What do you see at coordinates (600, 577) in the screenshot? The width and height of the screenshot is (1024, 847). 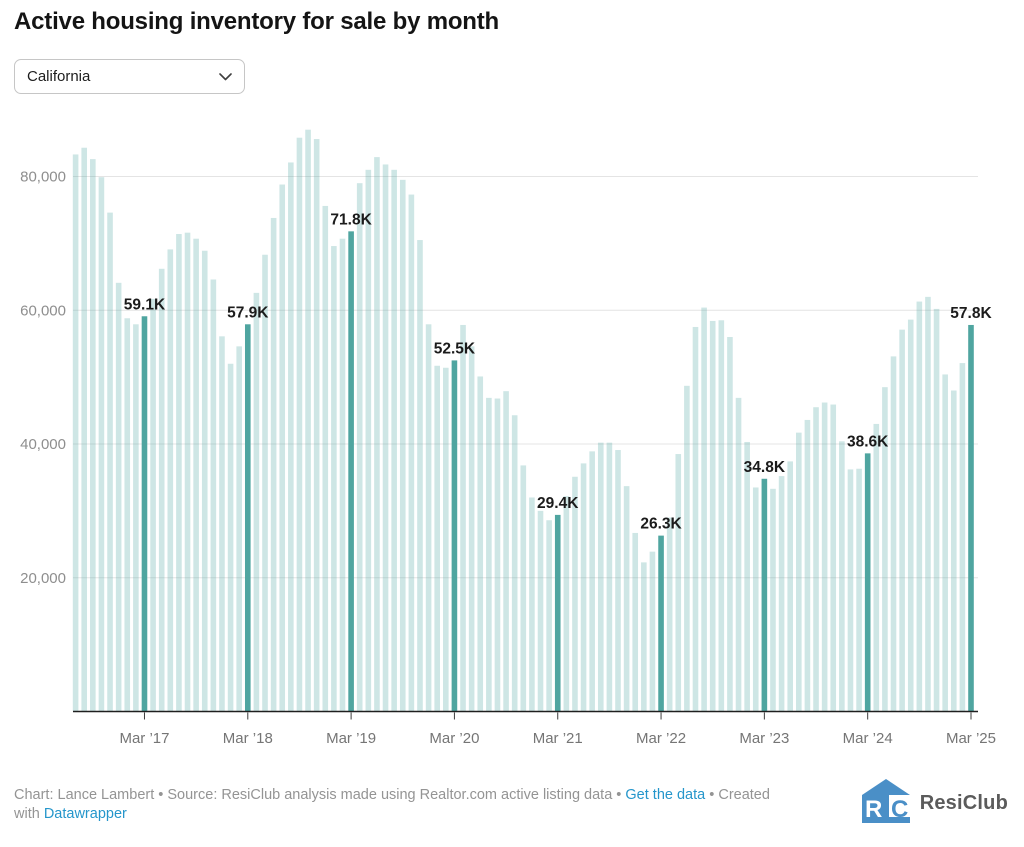 I see `bar-aug-2021` at bounding box center [600, 577].